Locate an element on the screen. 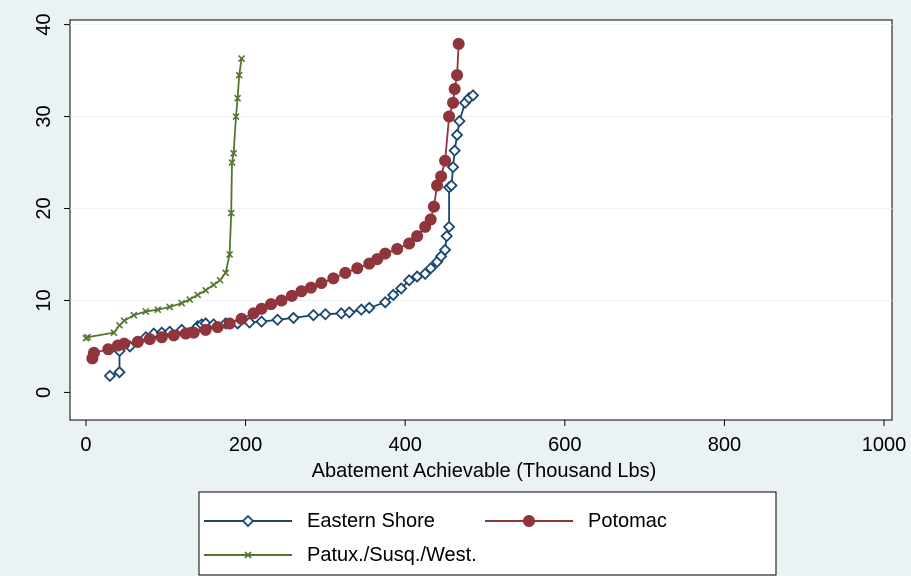  y-tick-label: 40 is located at coordinates (44, 24).